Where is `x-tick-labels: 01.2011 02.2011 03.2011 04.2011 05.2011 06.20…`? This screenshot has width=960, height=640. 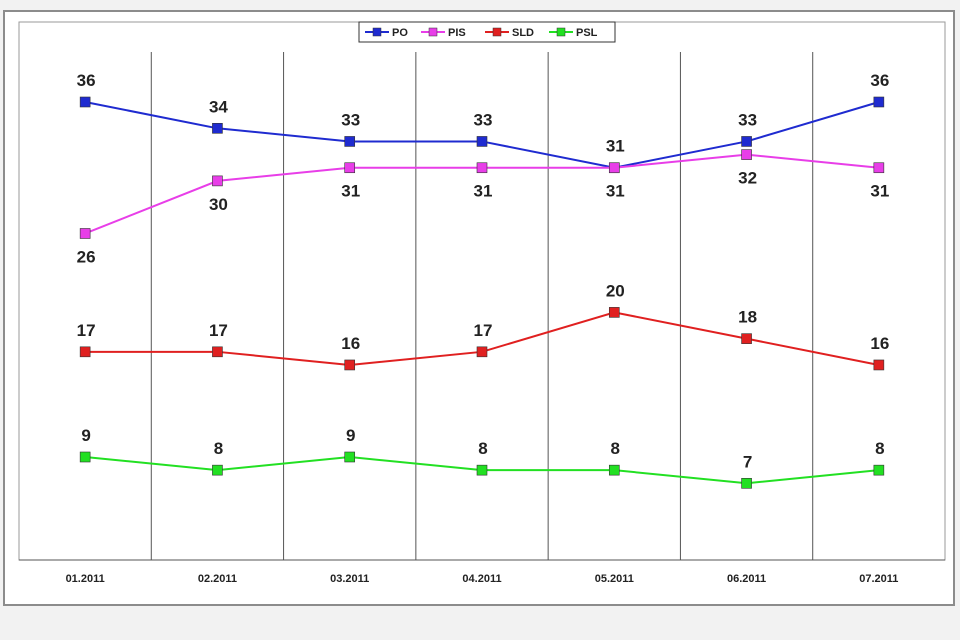
x-tick-labels: 01.2011 02.2011 03.2011 04.2011 05.2011 06.20… is located at coordinates (482, 579).